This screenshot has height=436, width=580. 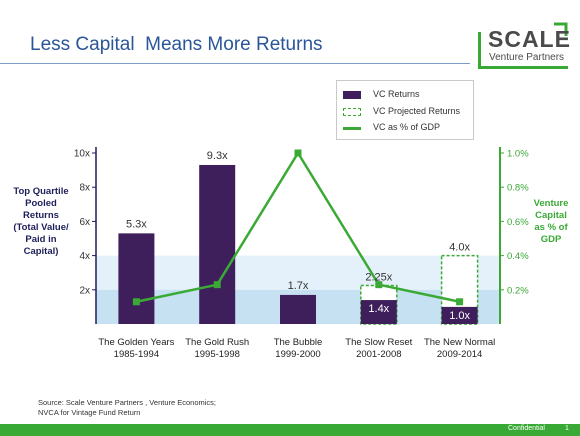 I want to click on logo-accent-horizontal, so click(x=523, y=67).